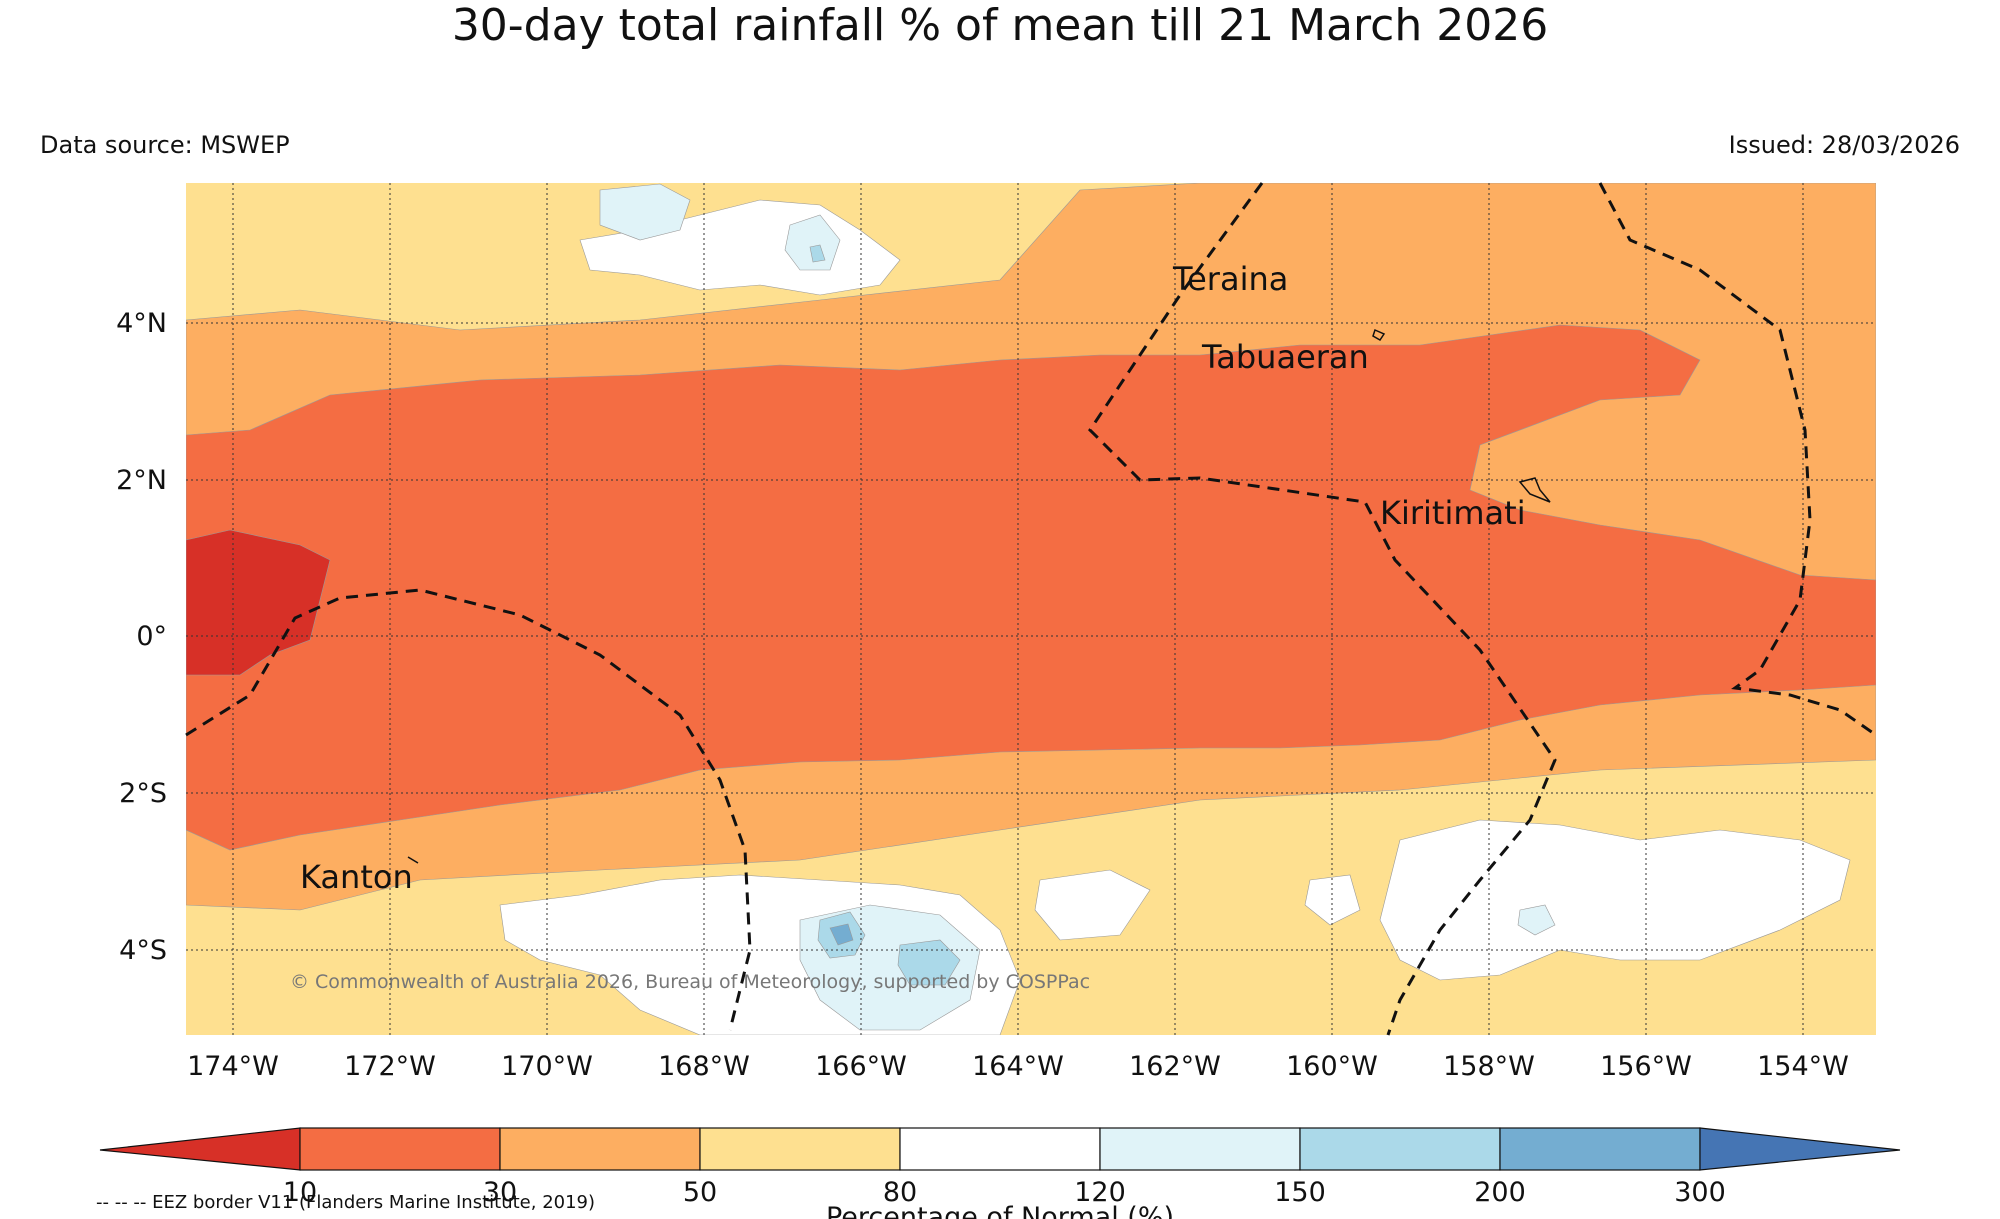  I want to click on lat-label-0: 0°, so click(151, 636).